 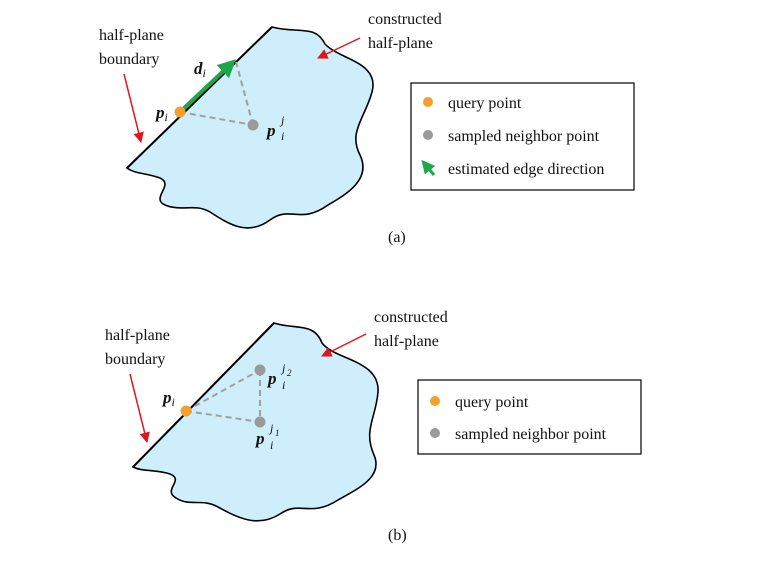 I want to click on legend-box-a, so click(x=522, y=136).